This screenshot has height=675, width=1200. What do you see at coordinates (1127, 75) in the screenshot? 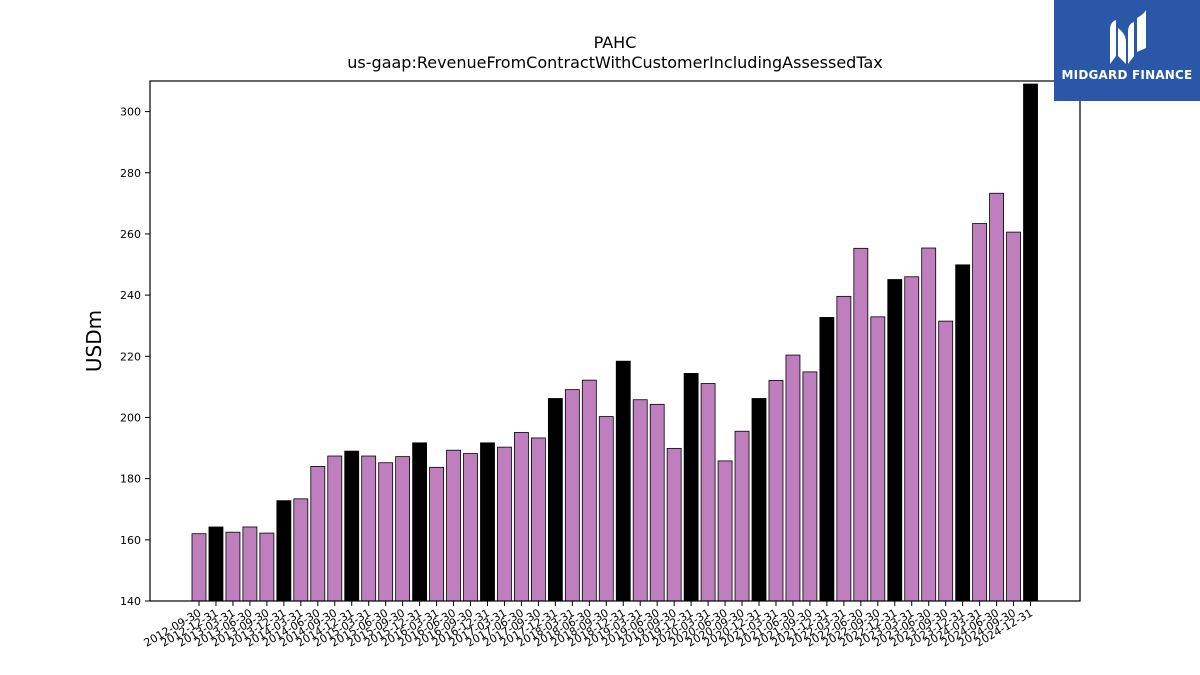
I see `brand-name: MIDGARD FINANCE` at bounding box center [1127, 75].